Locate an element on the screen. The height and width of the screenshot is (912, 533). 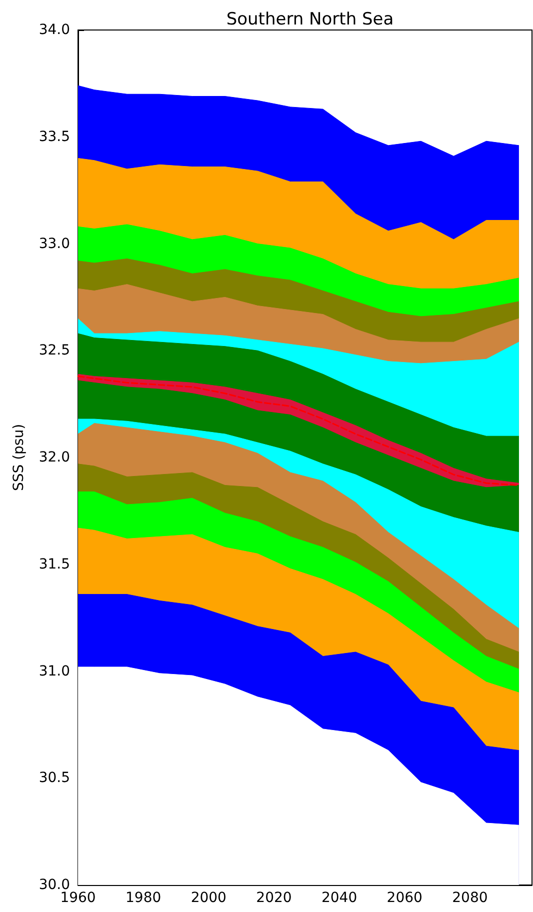
x-tick-label: 2020 is located at coordinates (274, 898).